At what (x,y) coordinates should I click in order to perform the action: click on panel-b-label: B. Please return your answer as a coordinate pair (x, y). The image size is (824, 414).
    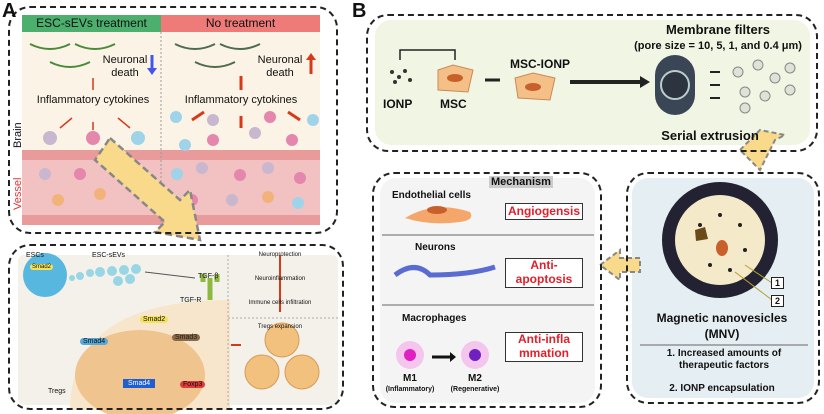
    Looking at the image, I should click on (359, 11).